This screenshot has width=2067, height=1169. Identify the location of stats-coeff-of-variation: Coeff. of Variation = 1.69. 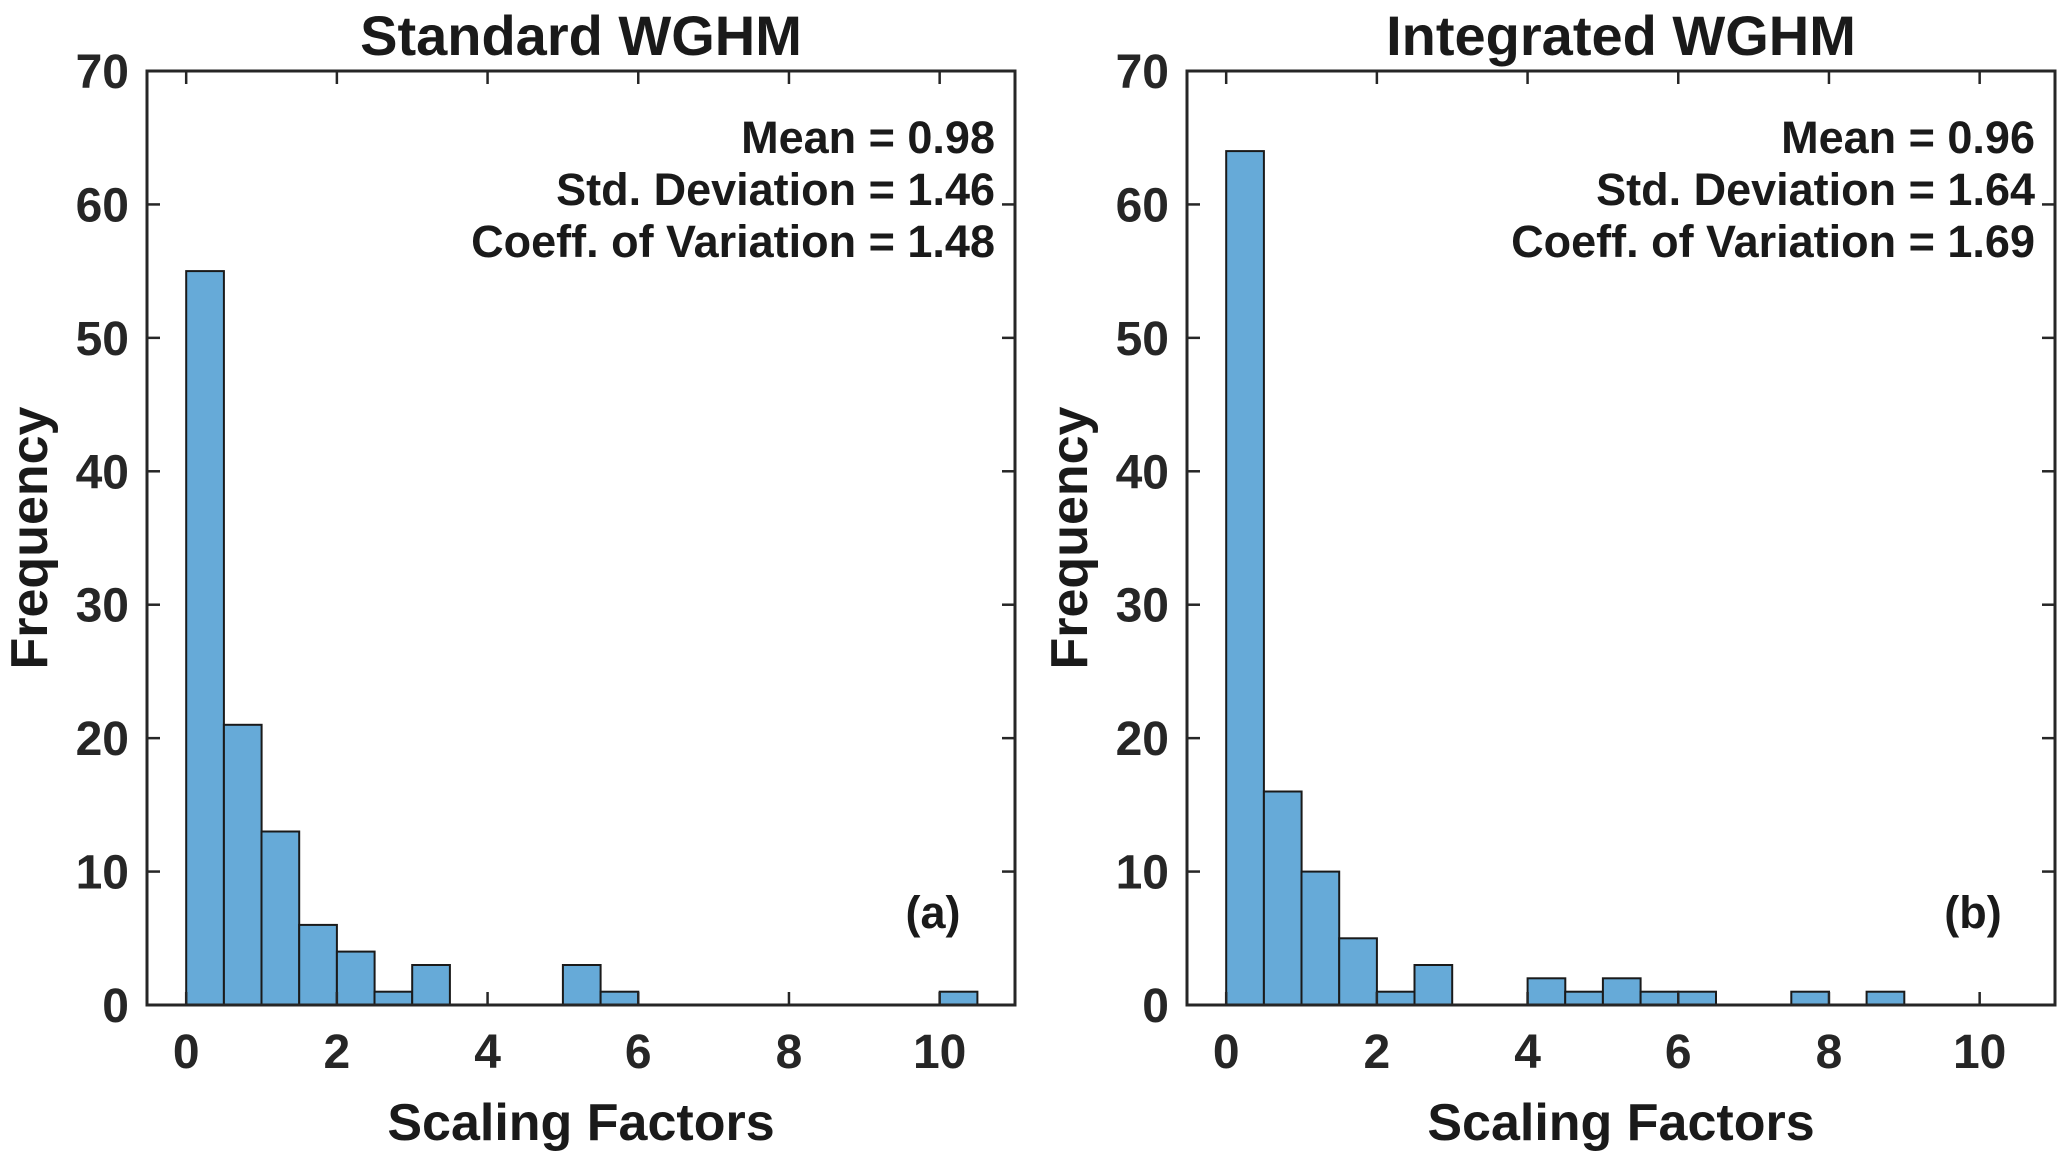
(1773, 241).